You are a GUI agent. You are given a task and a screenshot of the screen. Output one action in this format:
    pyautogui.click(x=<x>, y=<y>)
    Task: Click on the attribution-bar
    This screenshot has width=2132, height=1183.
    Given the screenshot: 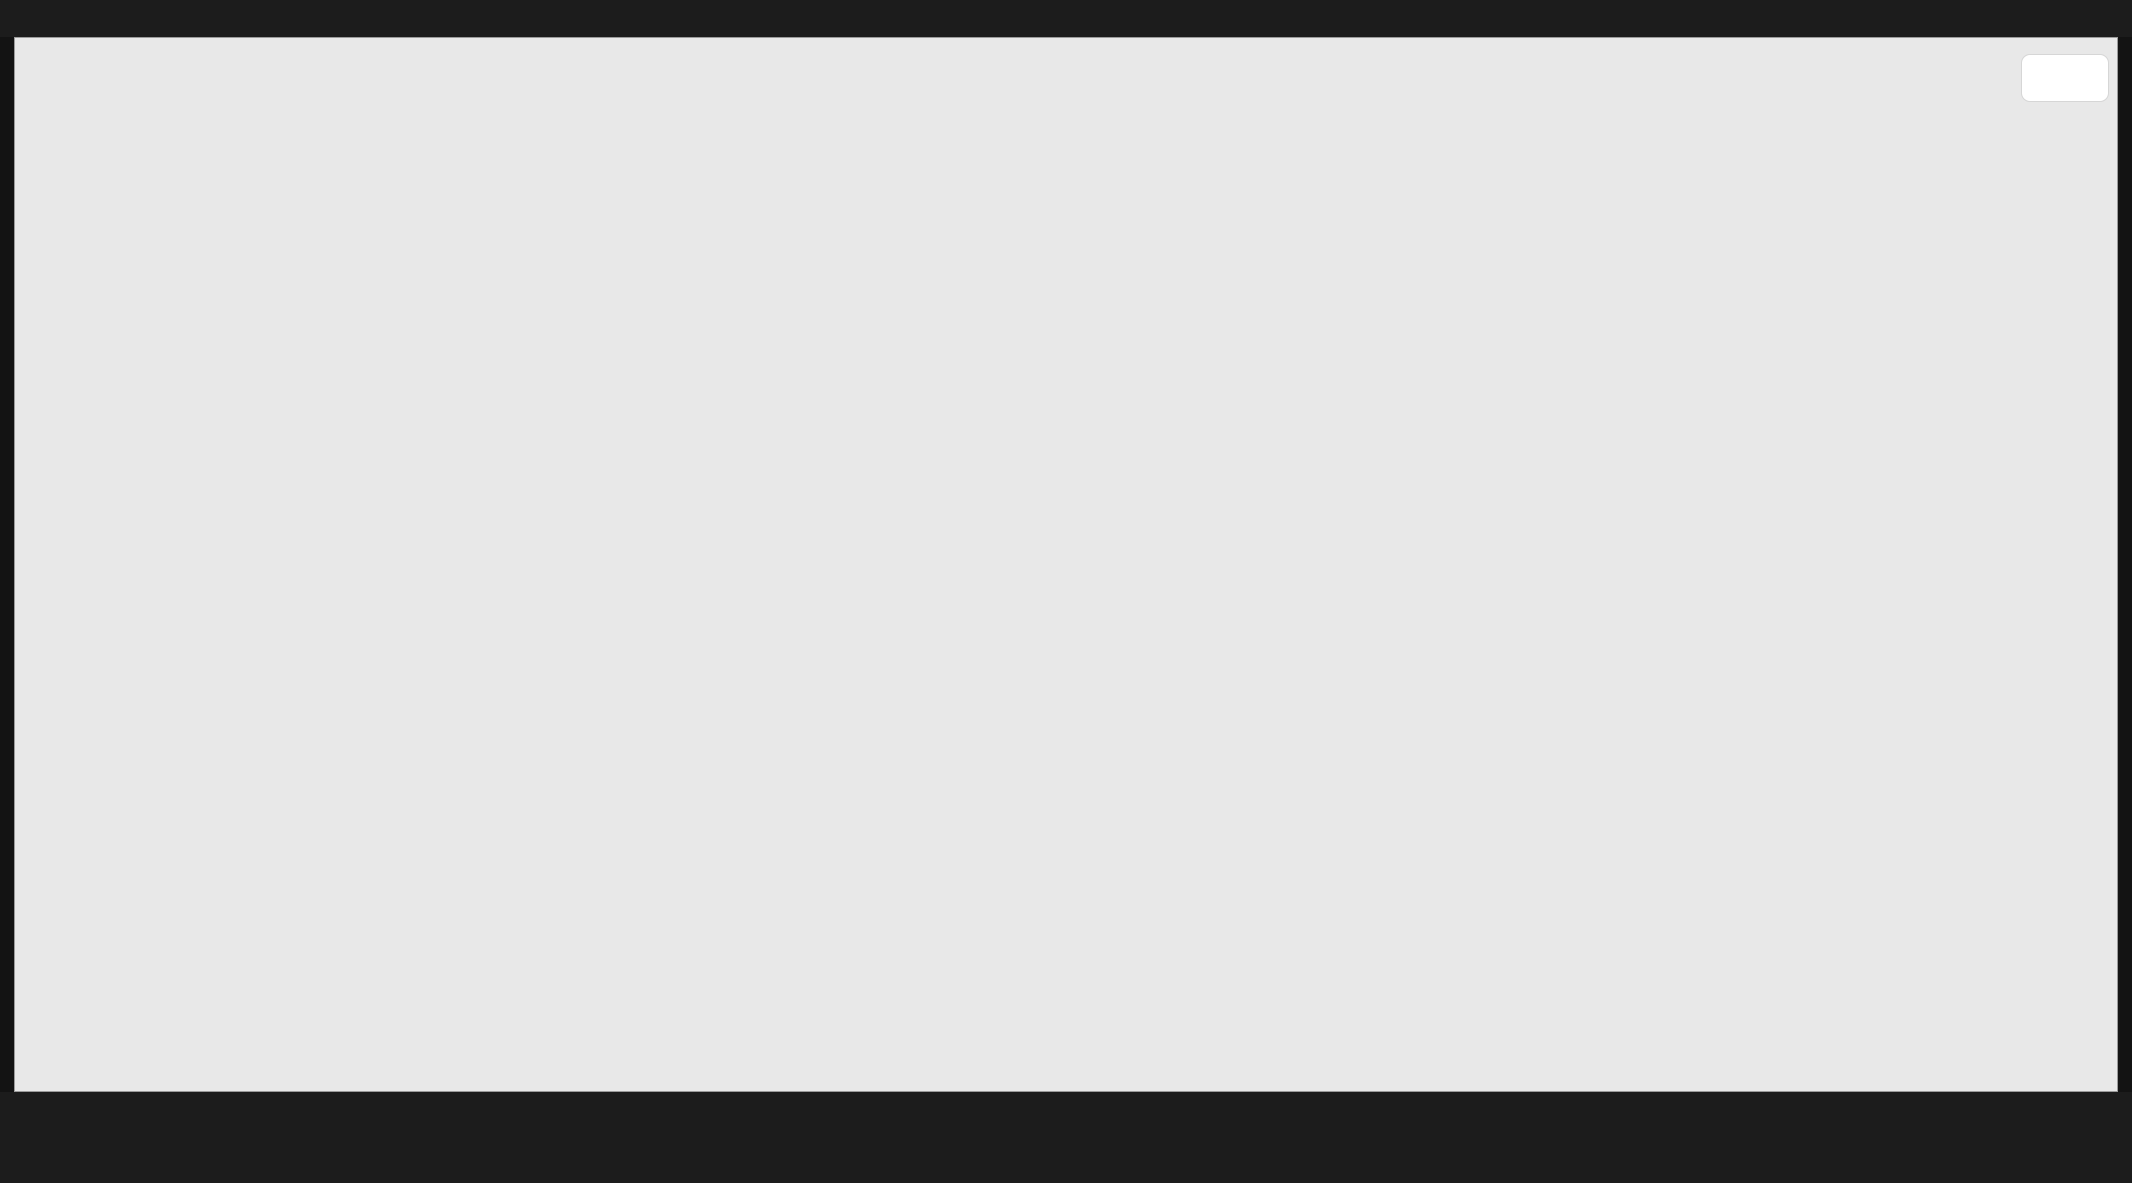 What is the action you would take?
    pyautogui.click(x=1066, y=18)
    